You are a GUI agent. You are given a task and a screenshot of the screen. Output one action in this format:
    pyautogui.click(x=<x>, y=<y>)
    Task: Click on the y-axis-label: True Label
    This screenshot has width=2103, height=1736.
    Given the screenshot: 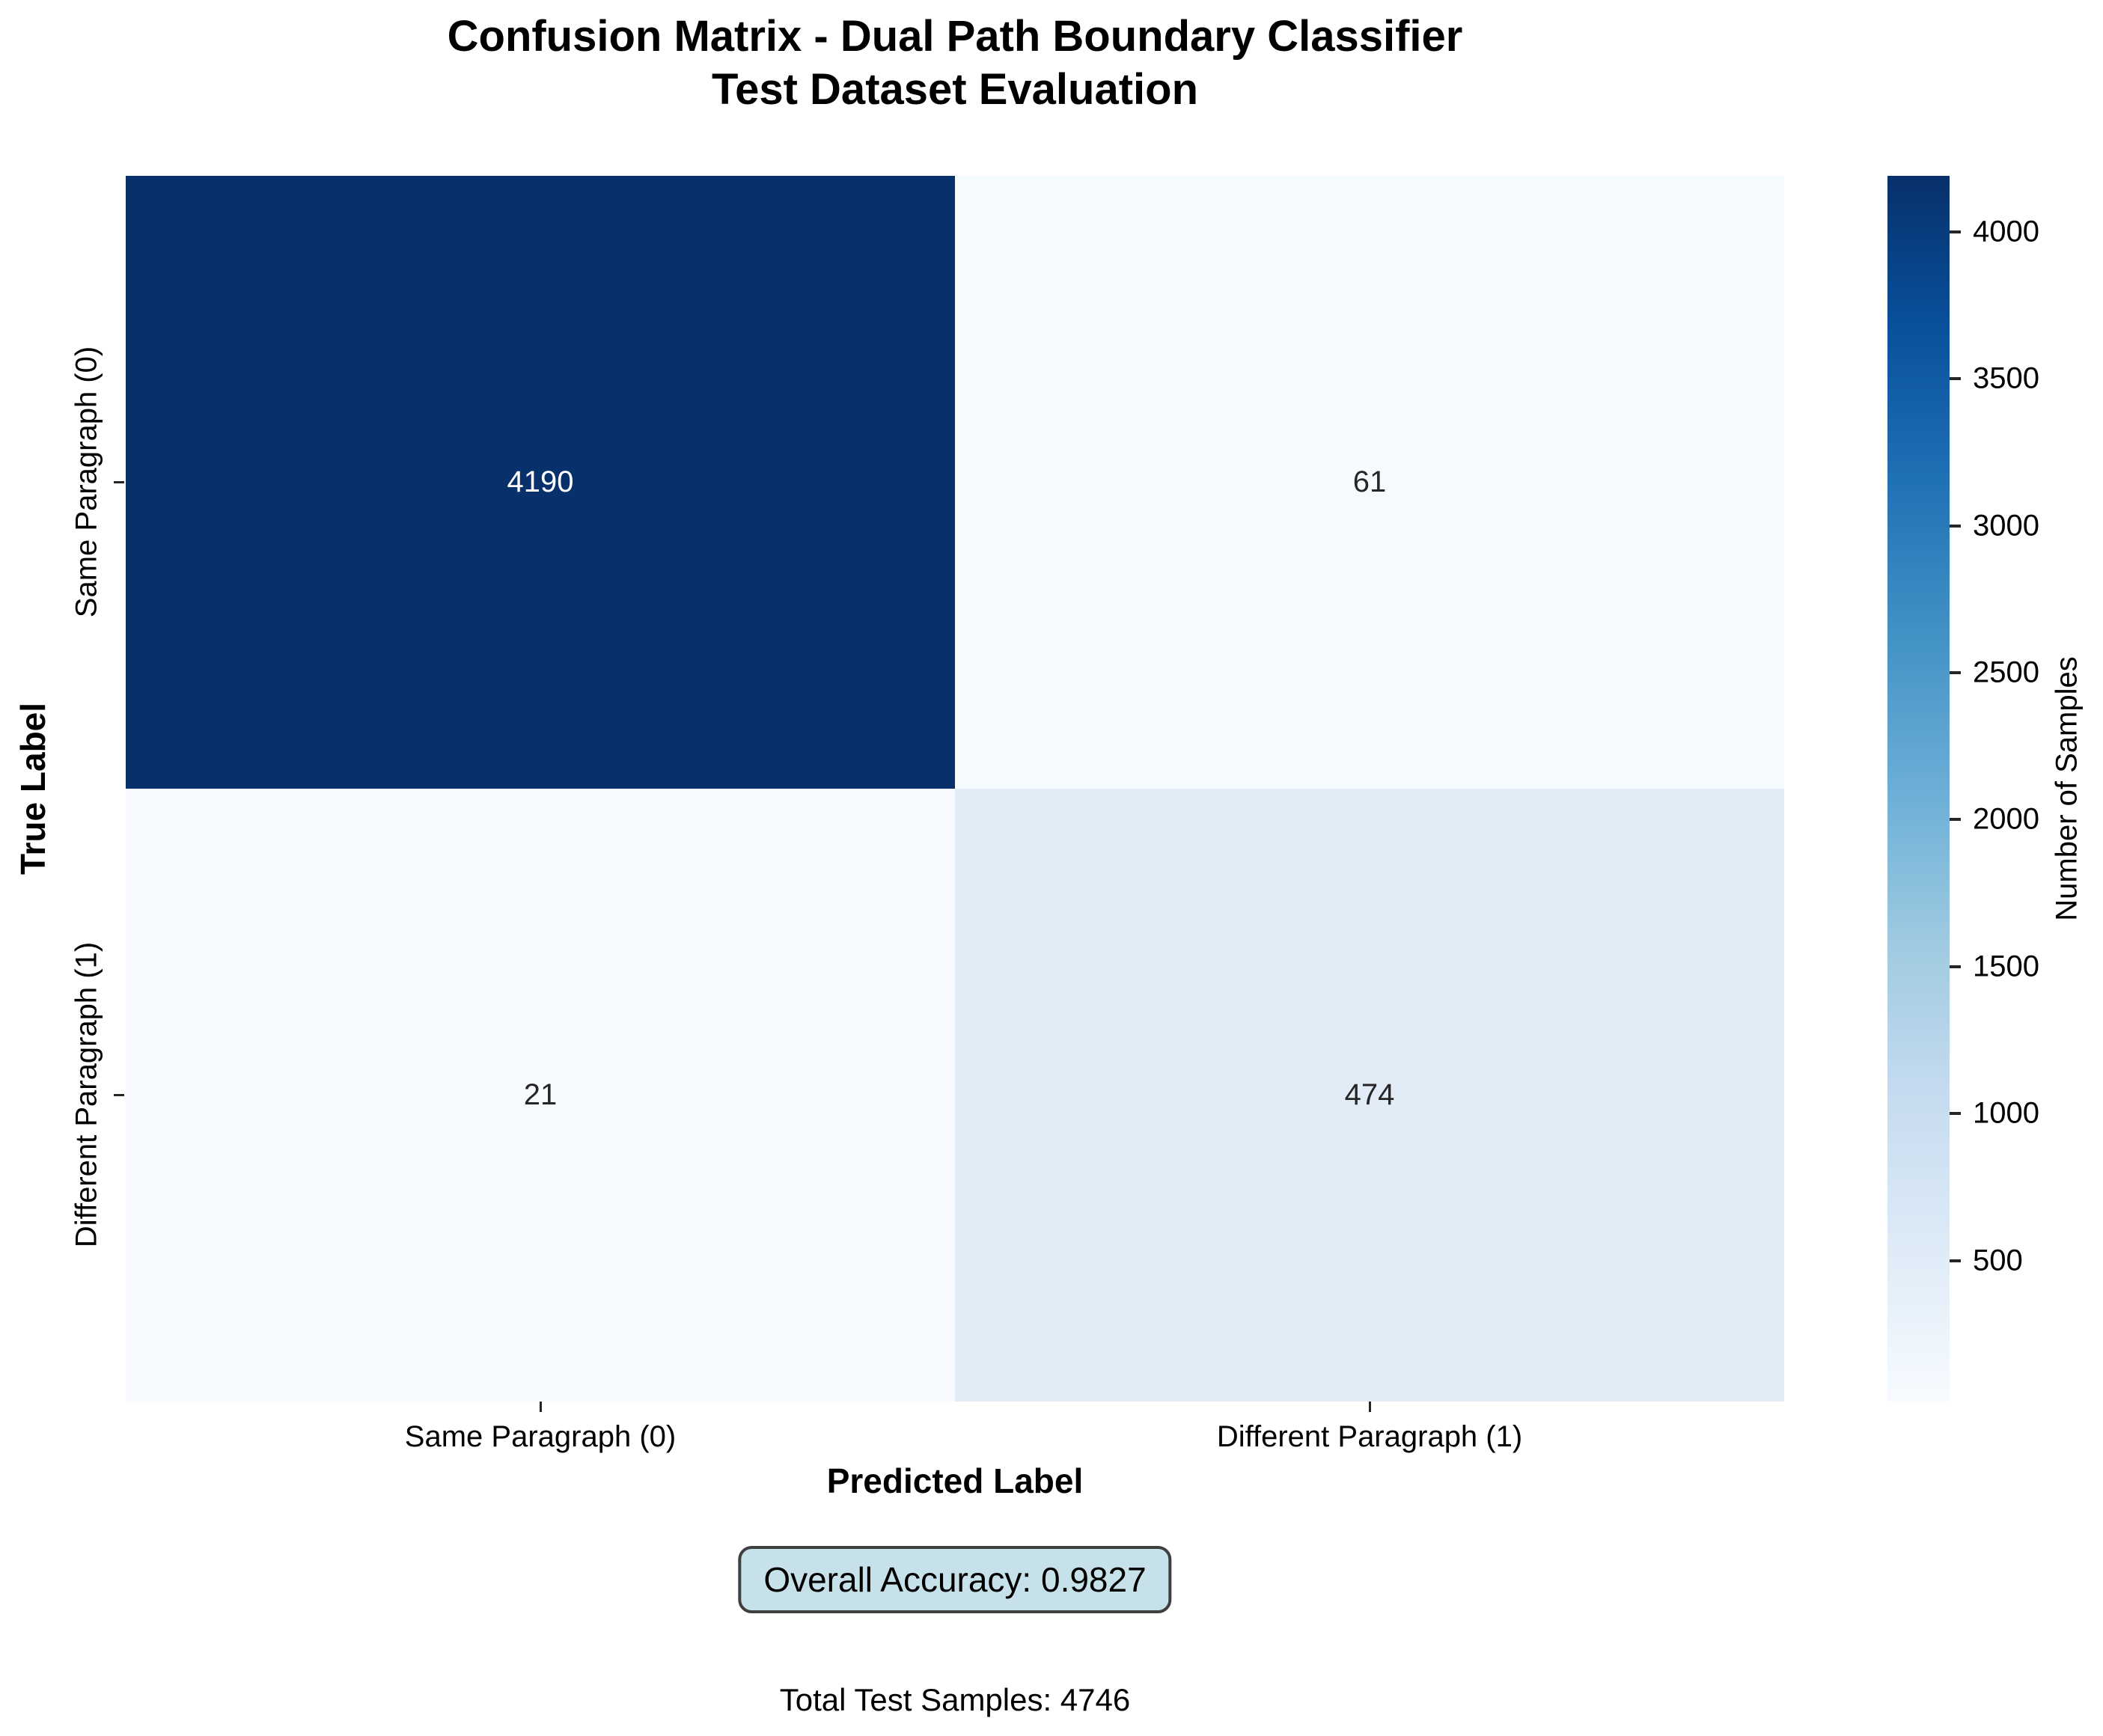 What is the action you would take?
    pyautogui.click(x=32, y=789)
    